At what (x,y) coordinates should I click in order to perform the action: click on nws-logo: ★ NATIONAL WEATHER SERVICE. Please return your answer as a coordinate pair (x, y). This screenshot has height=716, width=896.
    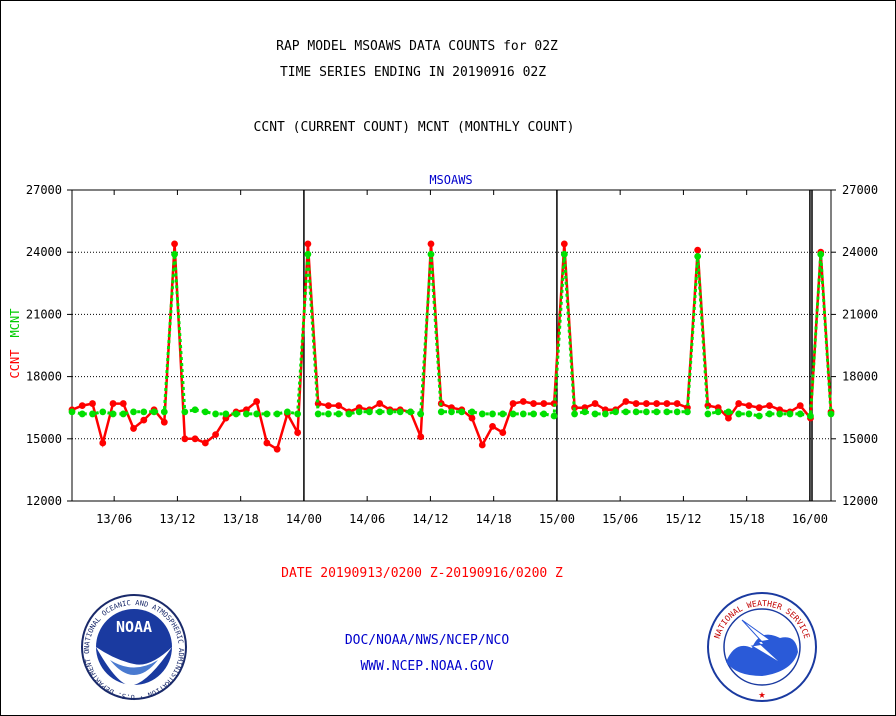
    Looking at the image, I should click on (762, 647).